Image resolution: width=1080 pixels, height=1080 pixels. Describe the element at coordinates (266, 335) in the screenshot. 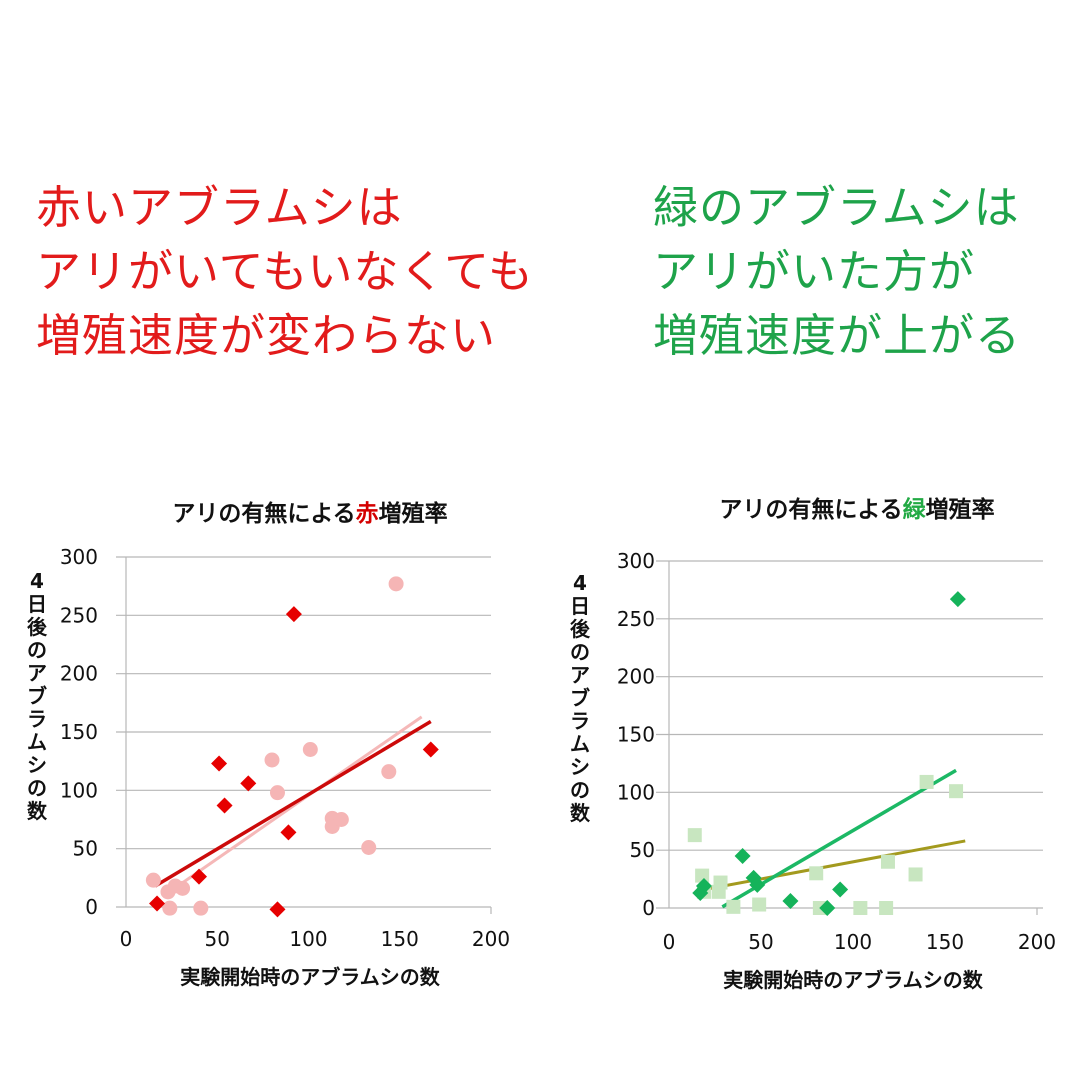

I see `headline-line: 増殖速度が変わらない` at that location.